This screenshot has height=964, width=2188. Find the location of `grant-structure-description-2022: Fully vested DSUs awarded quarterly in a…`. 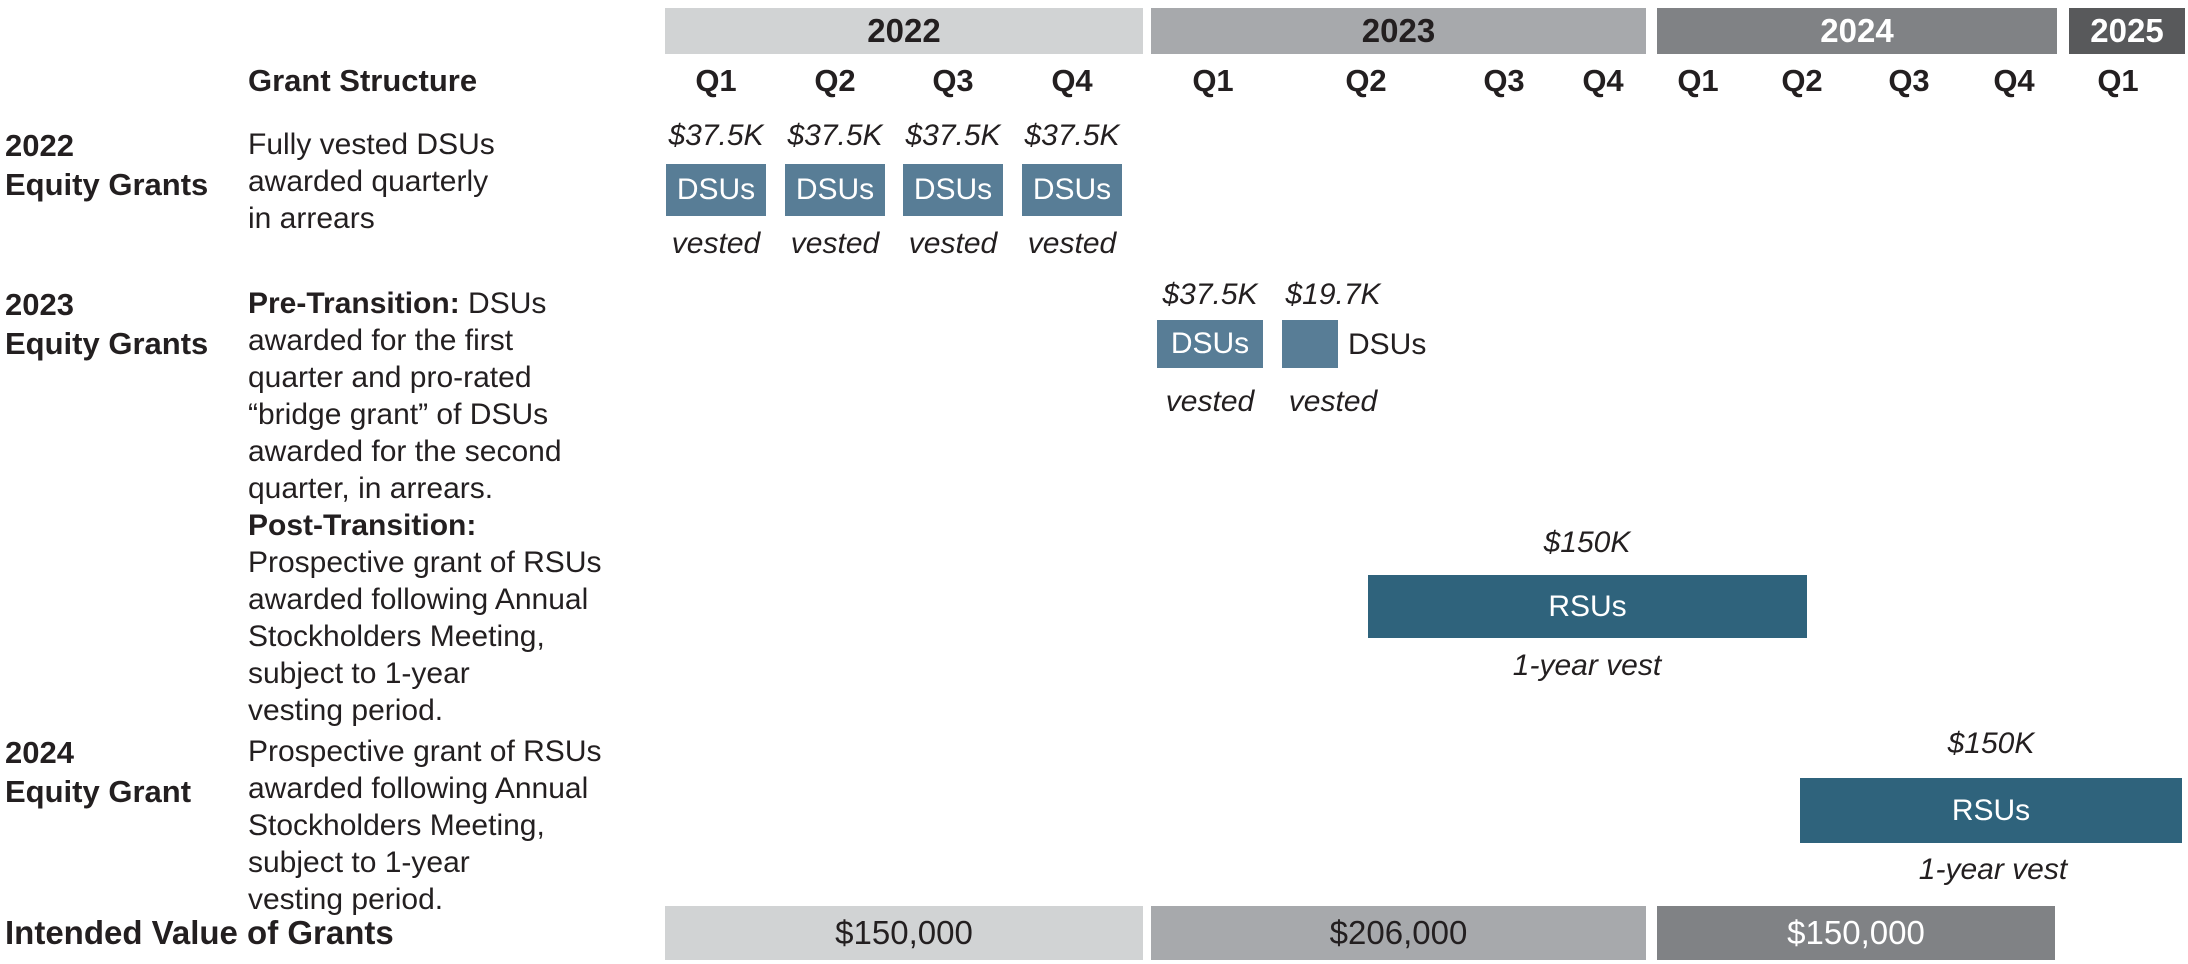

grant-structure-description-2022: Fully vested DSUs awarded quarterly in a… is located at coordinates (371, 181).